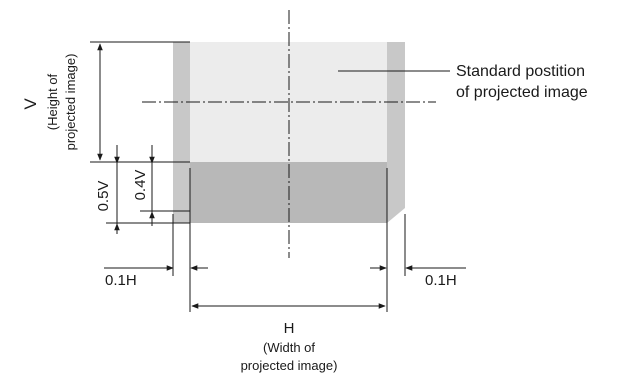  What do you see at coordinates (289, 347) in the screenshot?
I see `h-desc-line-1: (Width of` at bounding box center [289, 347].